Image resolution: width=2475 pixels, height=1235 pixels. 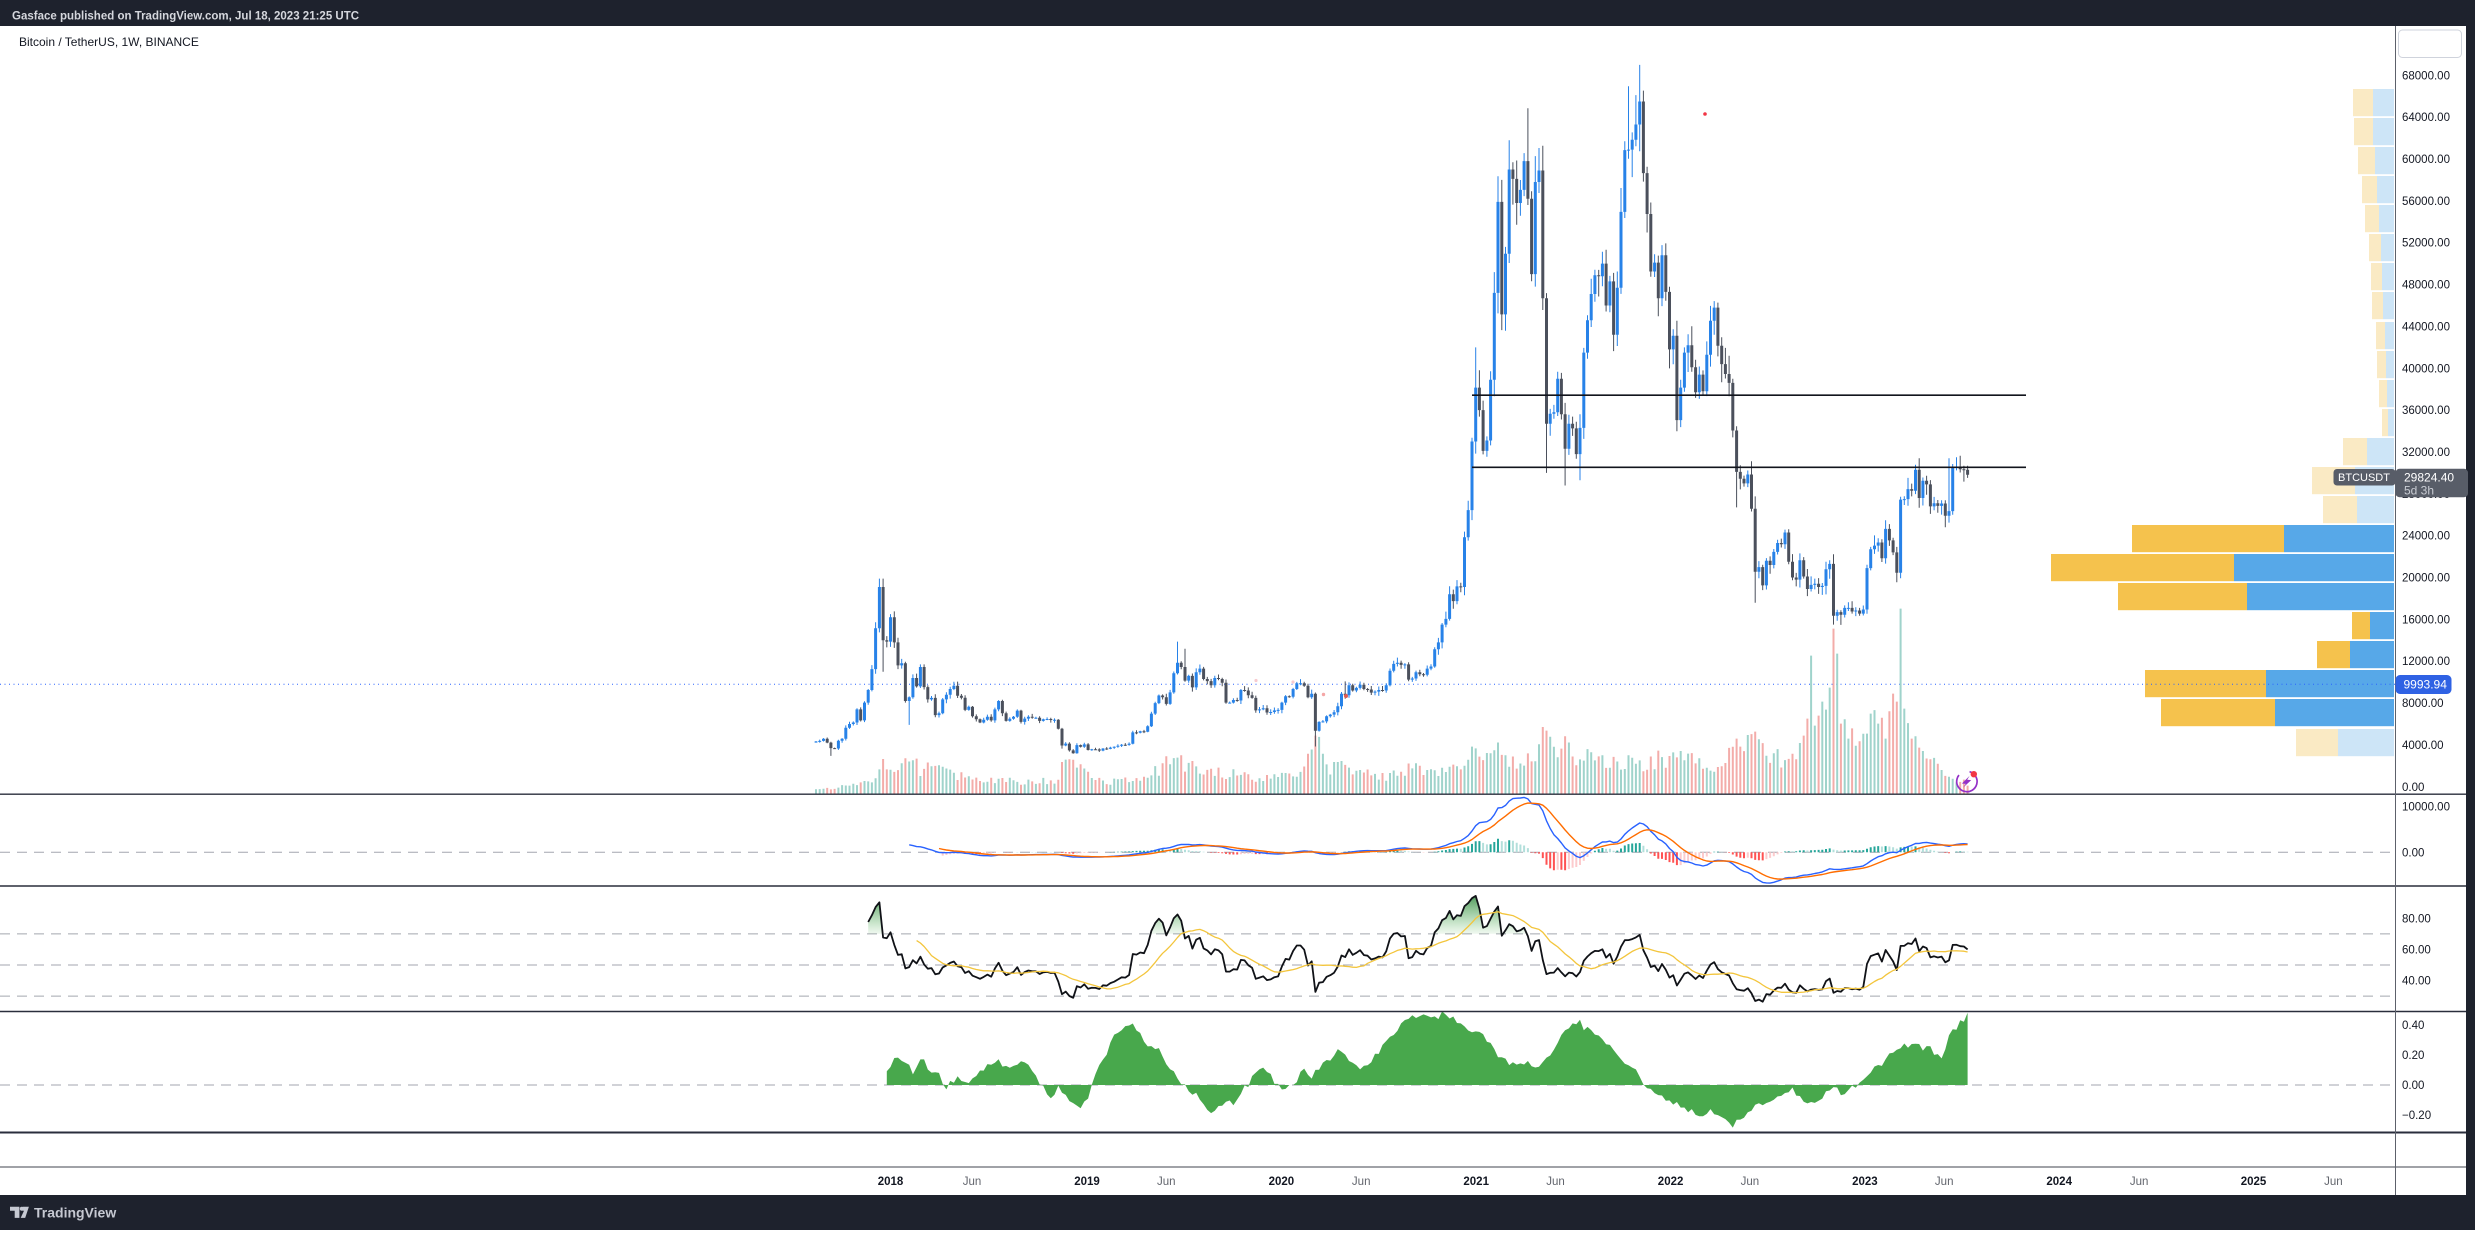 What do you see at coordinates (2254, 1182) in the screenshot?
I see `svg-text: 2025` at bounding box center [2254, 1182].